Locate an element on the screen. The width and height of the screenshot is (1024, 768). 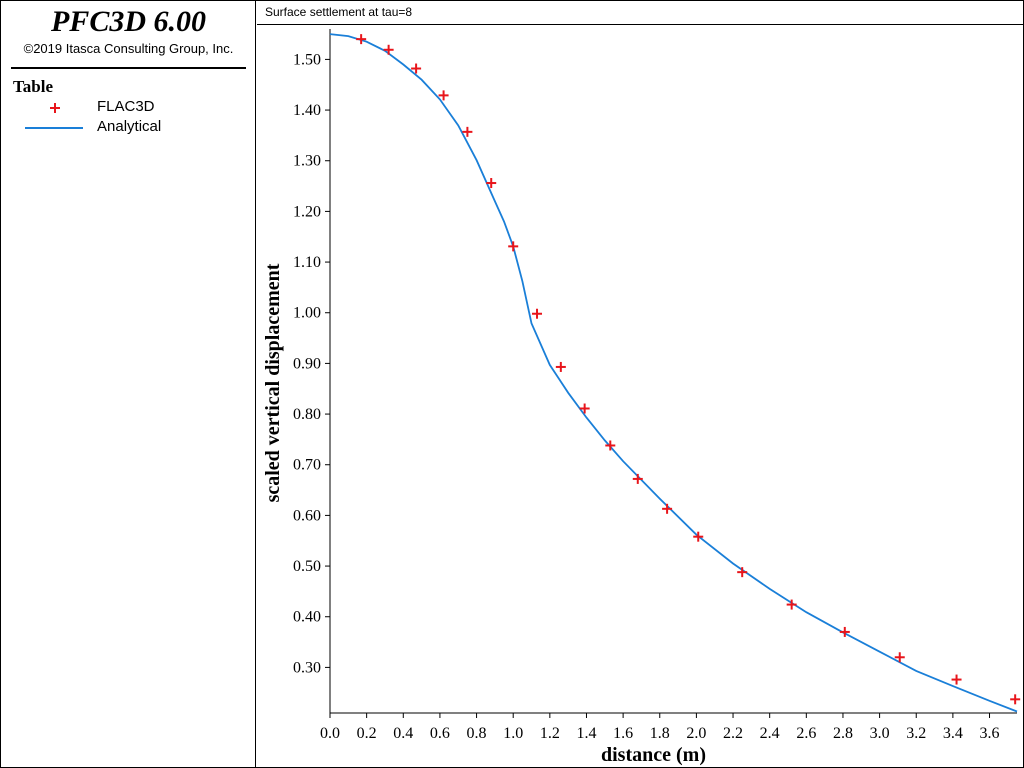
y-tick-label: 0.50 is located at coordinates (307, 566).